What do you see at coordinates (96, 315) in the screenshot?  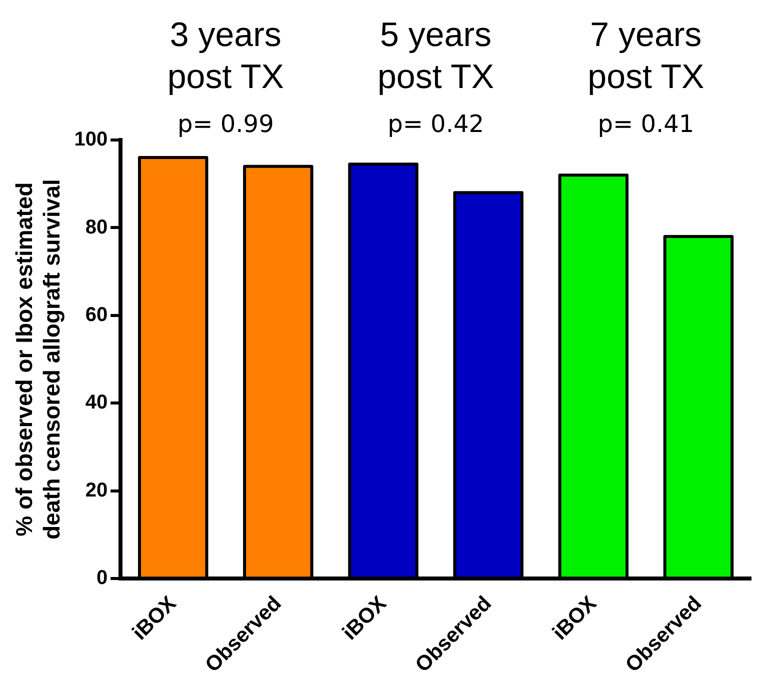 I see `y-tick-label: 60` at bounding box center [96, 315].